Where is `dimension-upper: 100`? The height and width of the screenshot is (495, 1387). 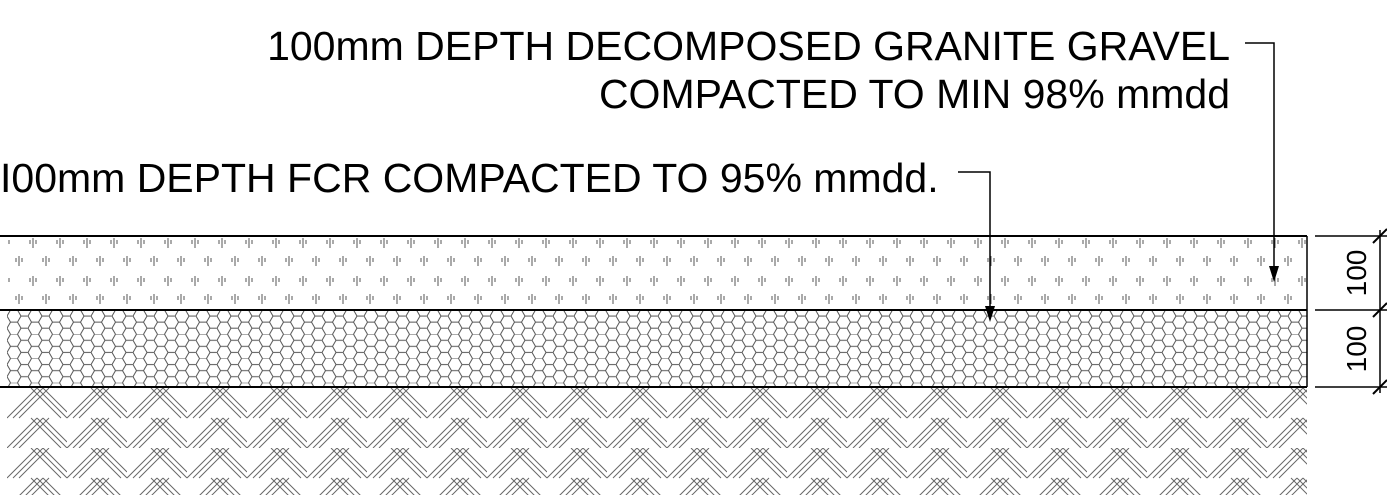
dimension-upper: 100 is located at coordinates (1356, 273).